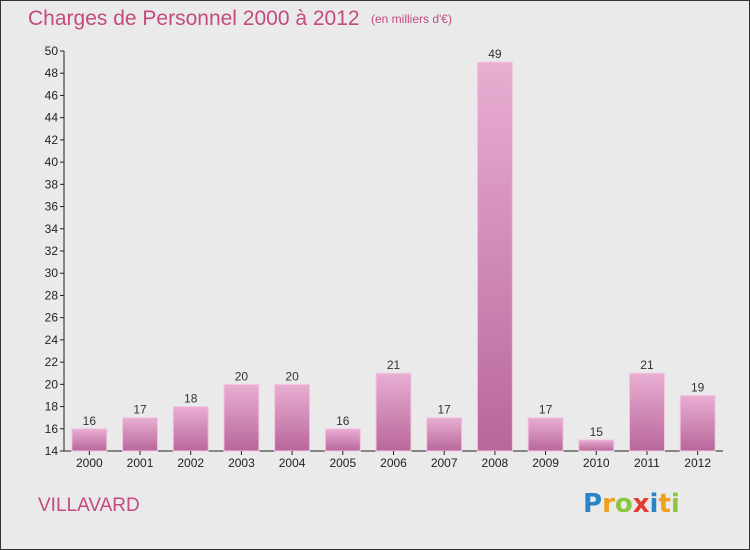  What do you see at coordinates (52, 362) in the screenshot?
I see `y-tick-label: 22` at bounding box center [52, 362].